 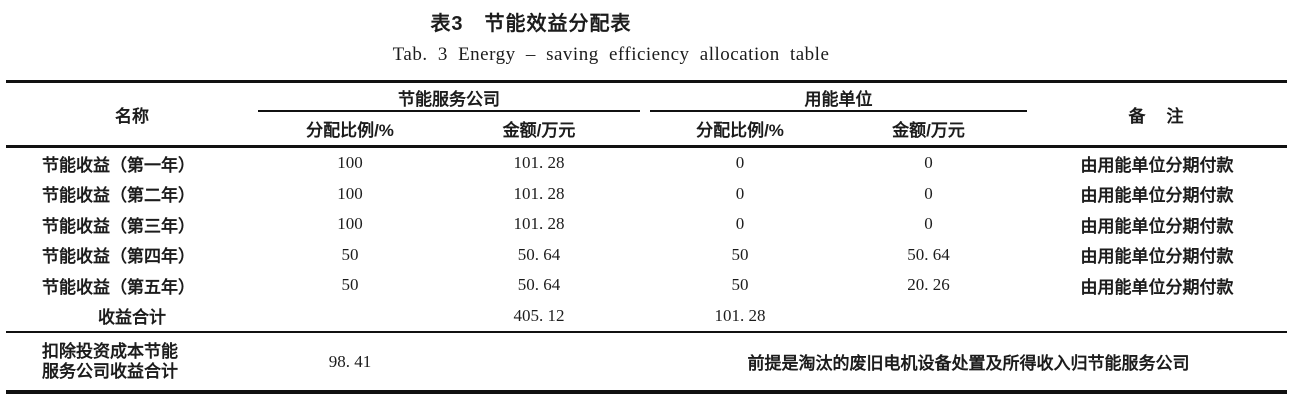 What do you see at coordinates (118, 165) in the screenshot?
I see `row-label: 节能收益（第一年）` at bounding box center [118, 165].